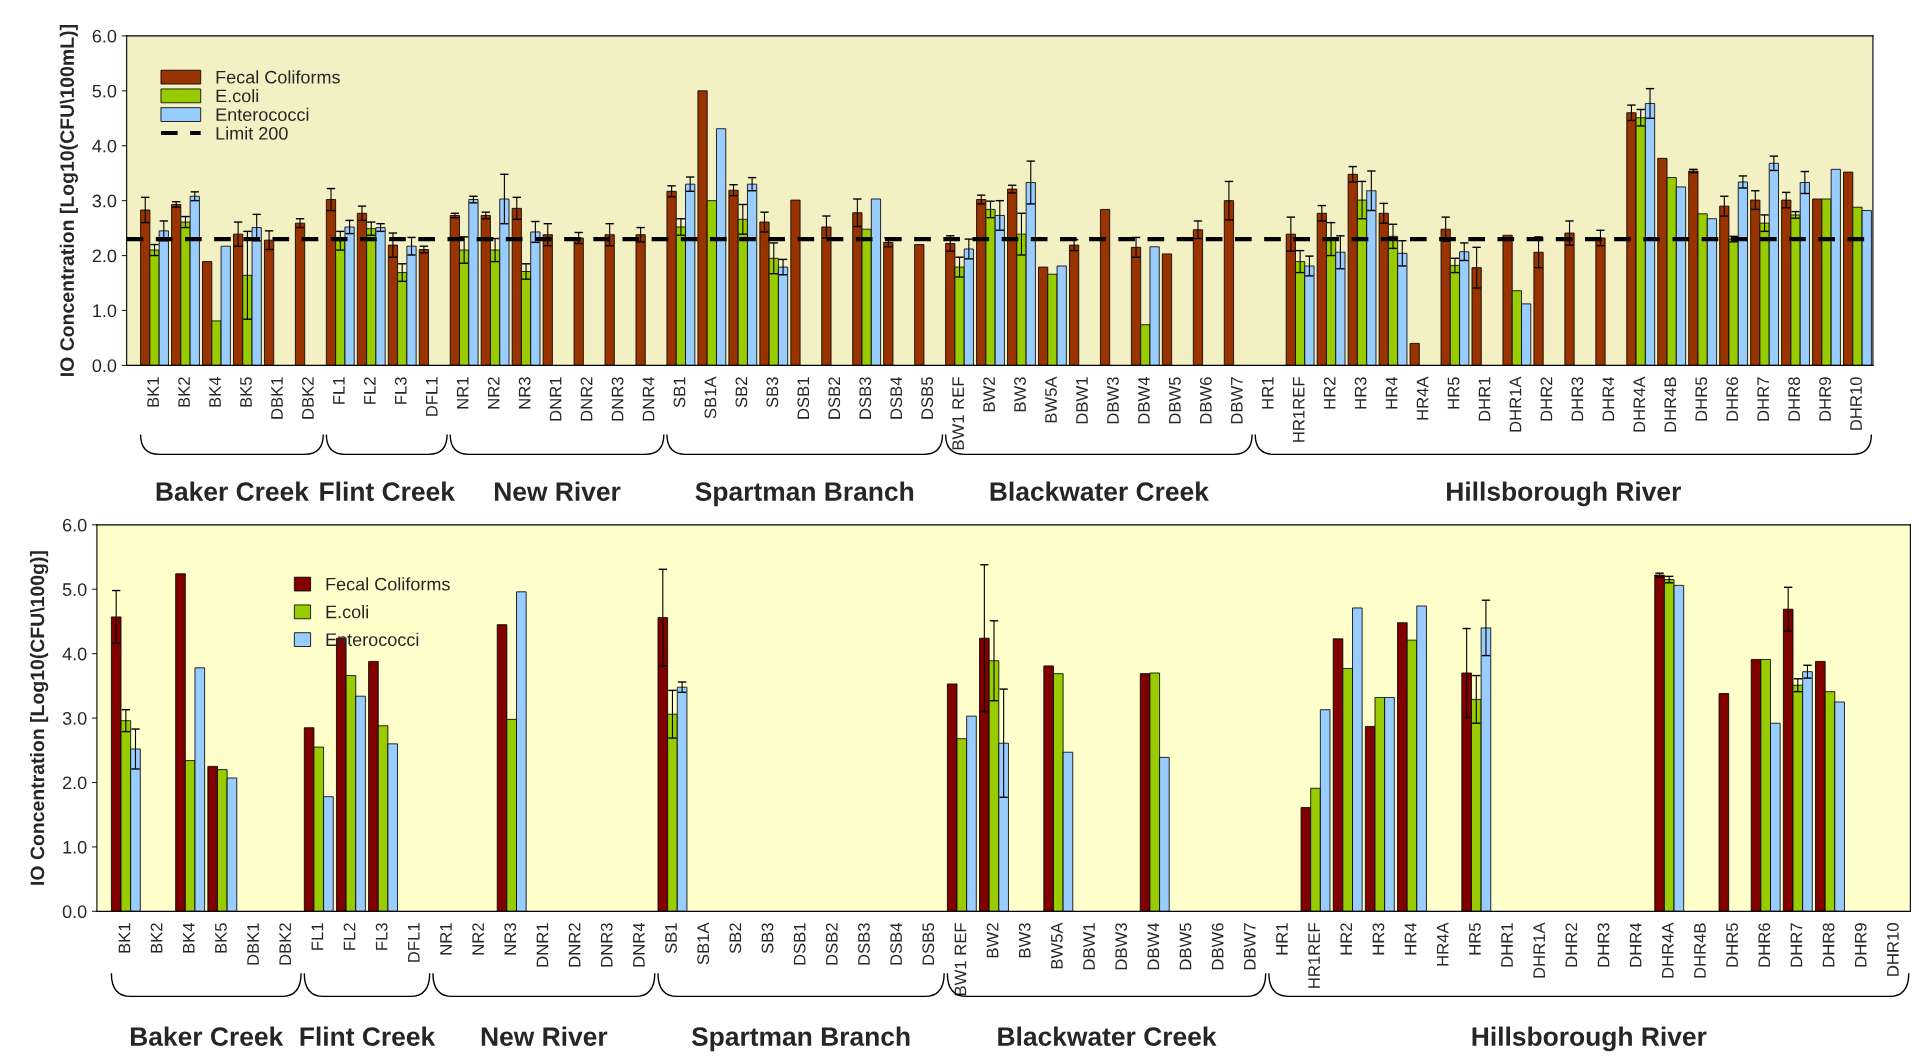 The height and width of the screenshot is (1056, 1919). What do you see at coordinates (958, 413) in the screenshot?
I see `x-tick-label: BW1 REF` at bounding box center [958, 413].